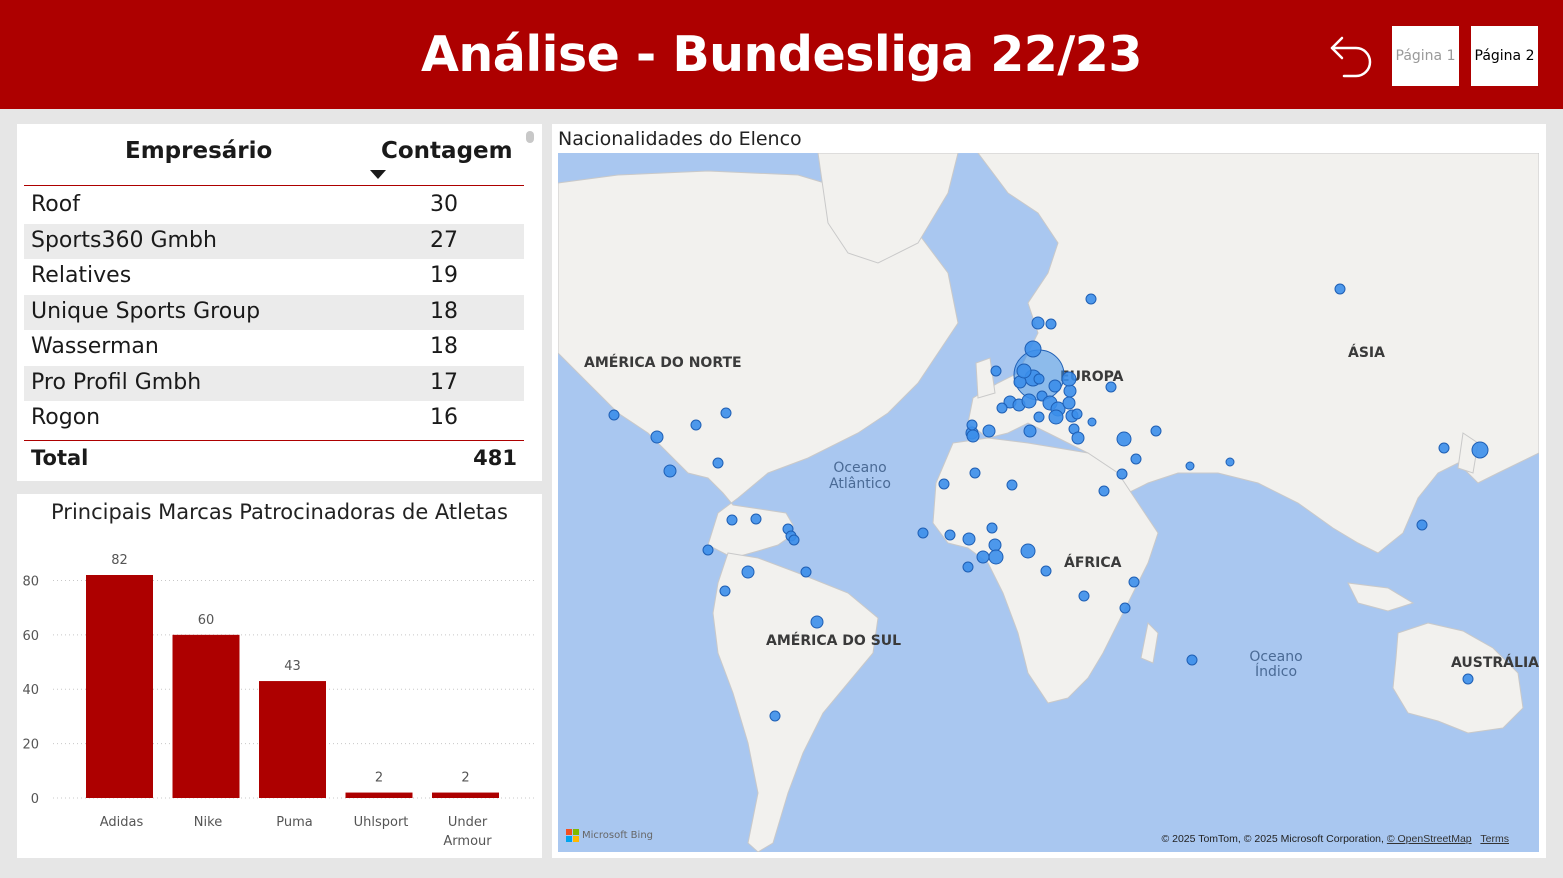 The height and width of the screenshot is (878, 1563). Describe the element at coordinates (530, 137) in the screenshot. I see `table-scrollbar` at that location.